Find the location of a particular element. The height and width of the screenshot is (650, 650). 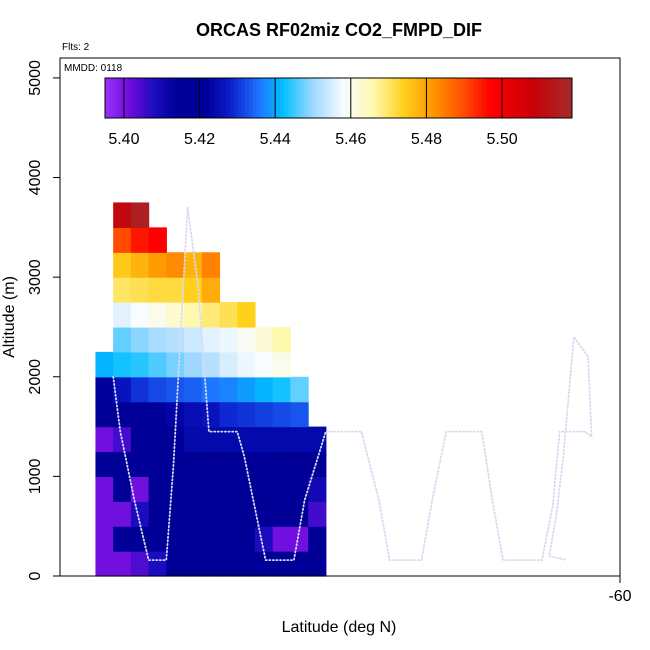

colorbar-frame is located at coordinates (338, 98).